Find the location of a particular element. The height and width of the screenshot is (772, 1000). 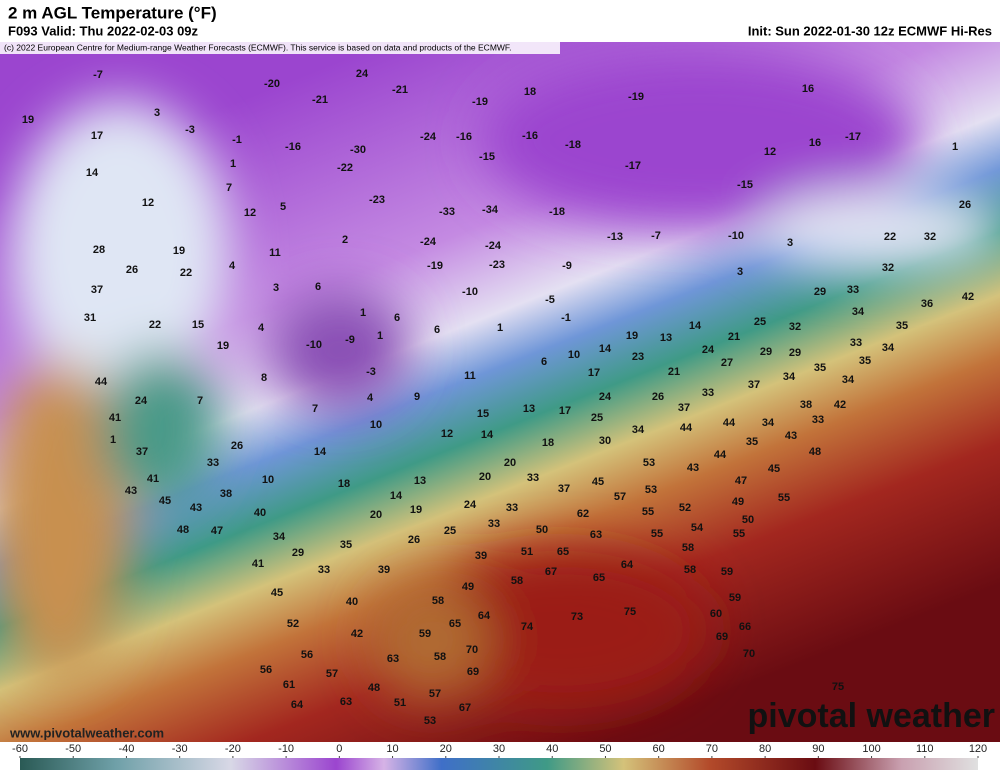

temperature-label: -5 is located at coordinates (550, 300).